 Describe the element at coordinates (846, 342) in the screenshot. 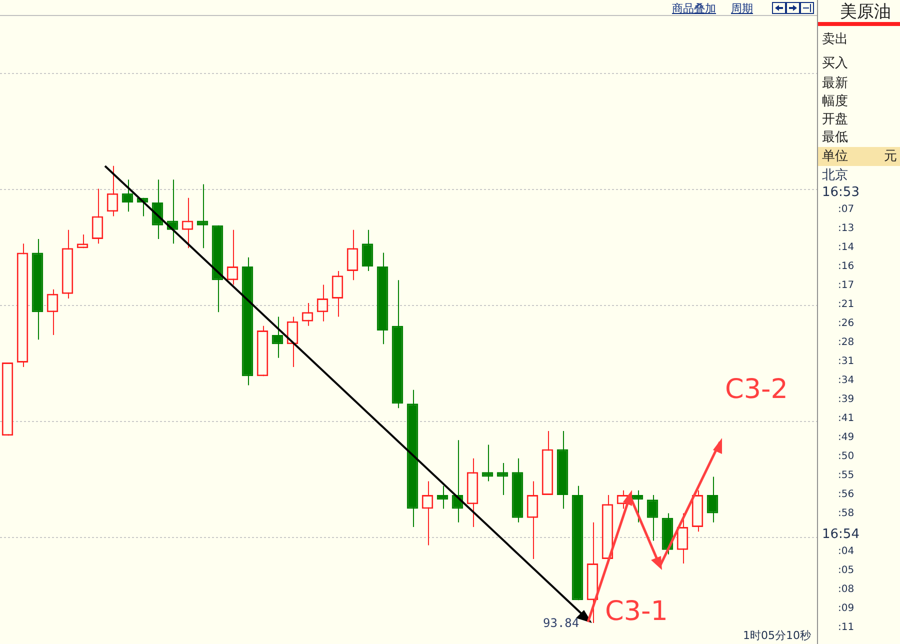

I see `text: :28` at that location.